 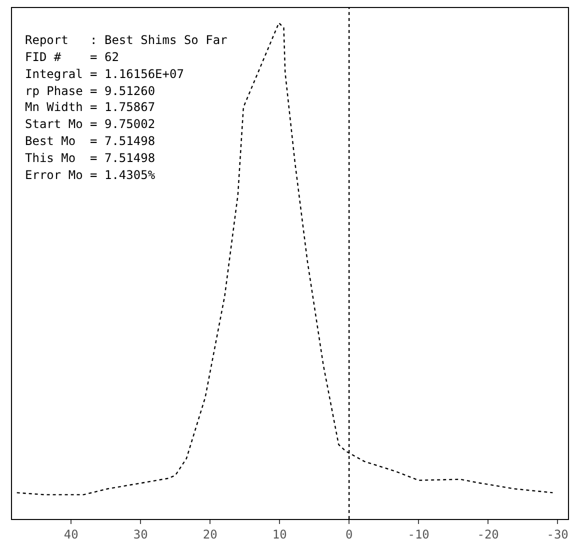 I want to click on x-tick-label: 20, so click(x=210, y=534).